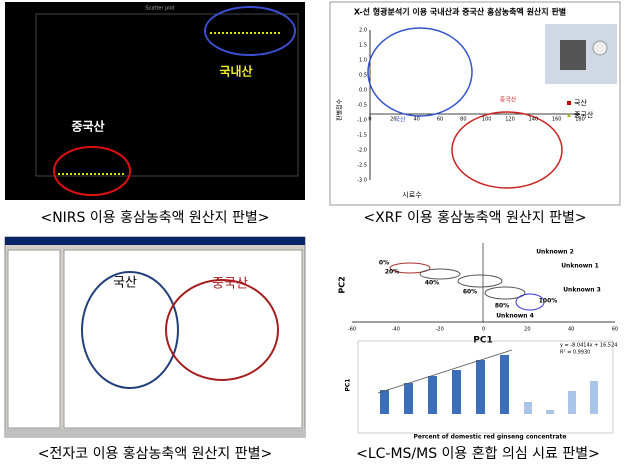 This screenshot has width=631, height=466. I want to click on bars, so click(444, 384).